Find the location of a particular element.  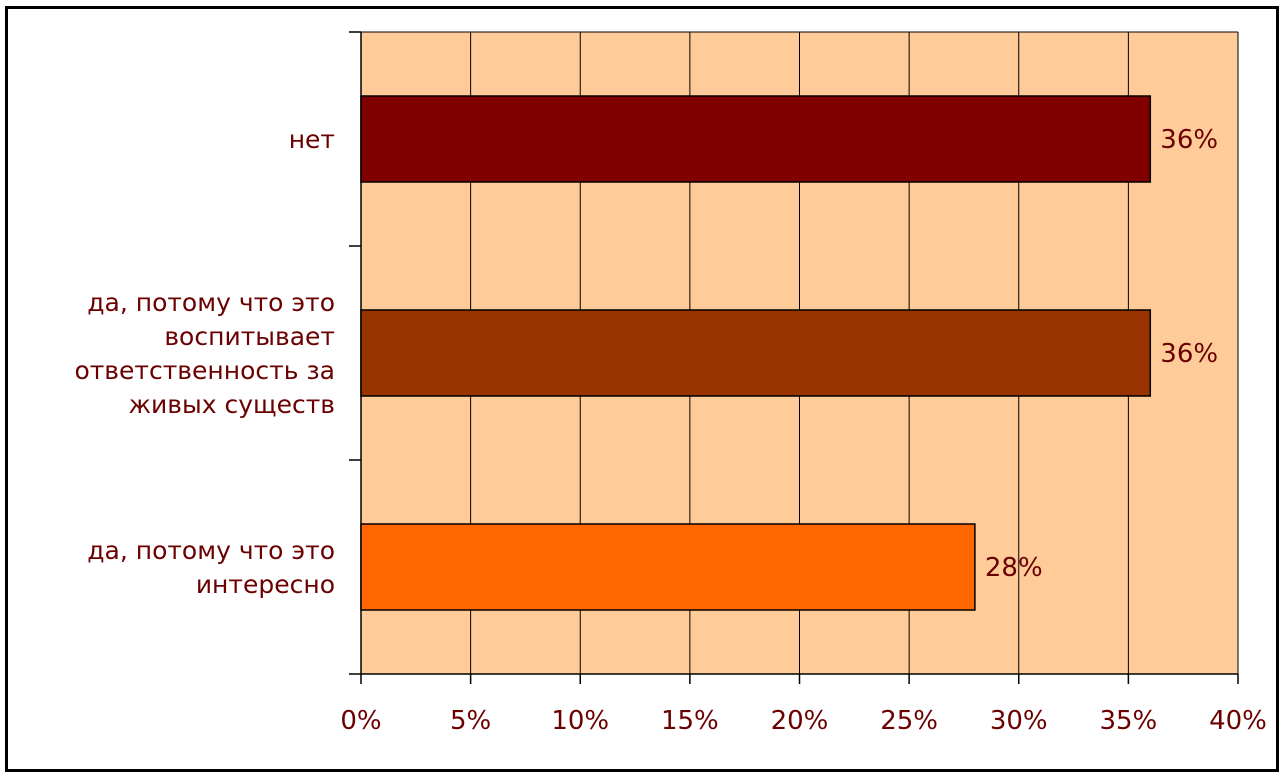

category-label: да, потому что это интересно is located at coordinates (211, 567).